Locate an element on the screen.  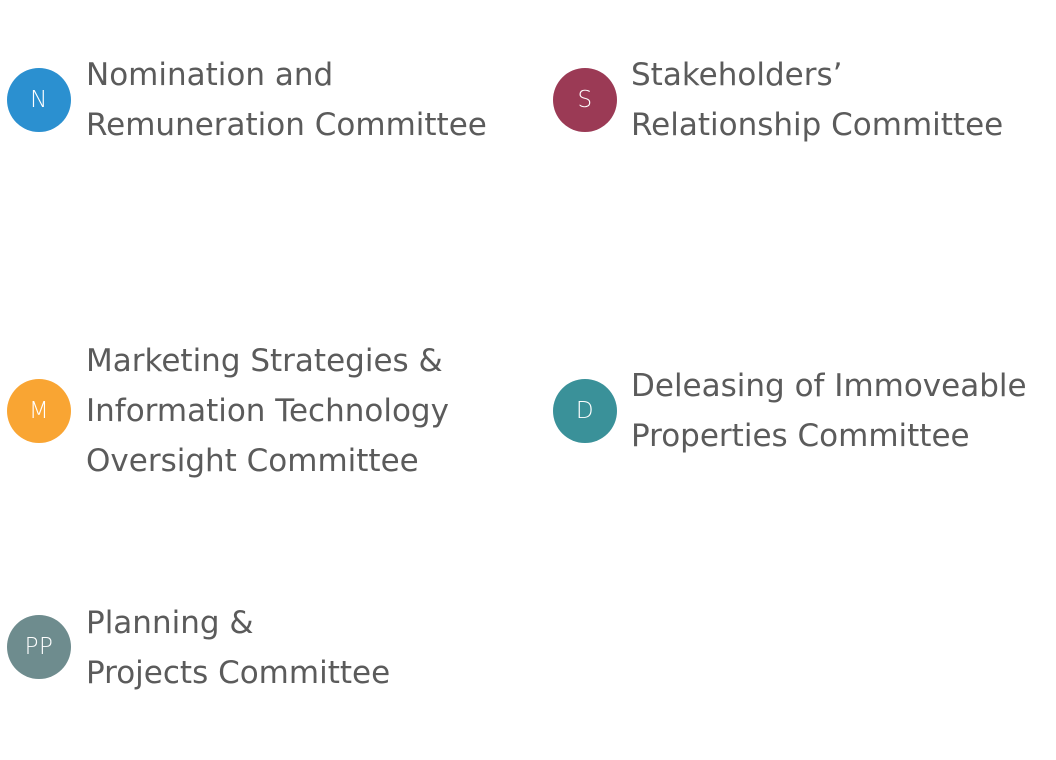
committee-name-line: Relationship Committee is located at coordinates (817, 125).